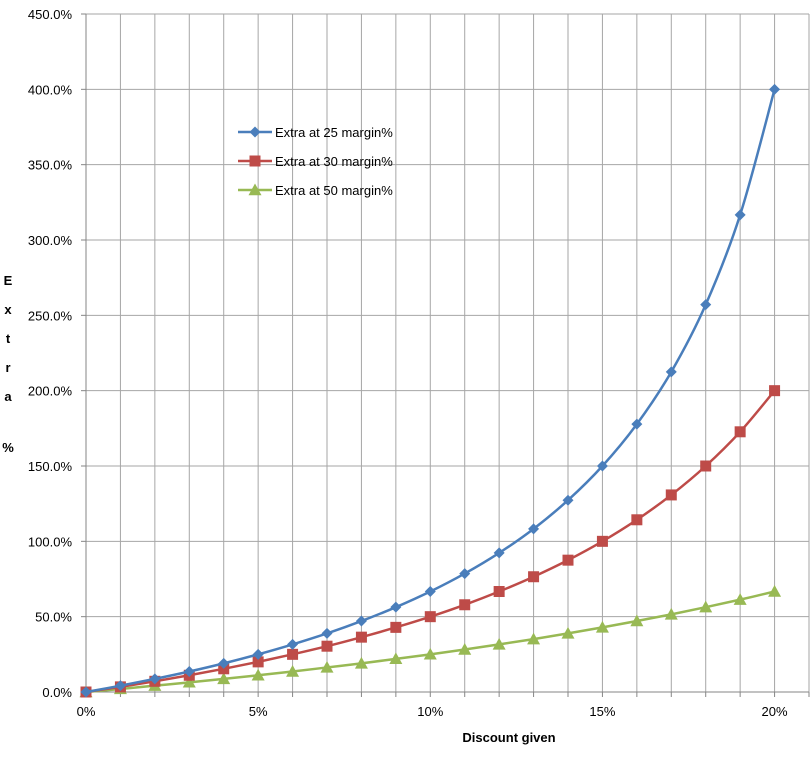 The width and height of the screenshot is (810, 763). I want to click on y-axis-title-char: x, so click(8, 309).